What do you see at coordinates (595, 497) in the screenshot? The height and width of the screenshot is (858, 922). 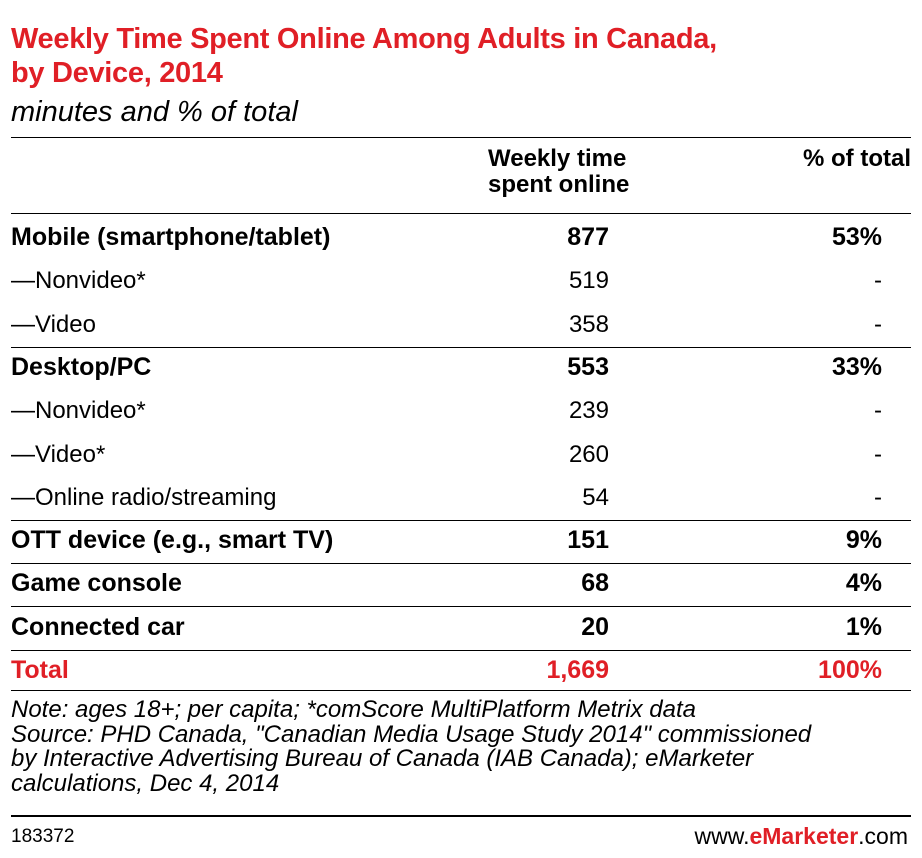 I see `row-time-value: 54` at bounding box center [595, 497].